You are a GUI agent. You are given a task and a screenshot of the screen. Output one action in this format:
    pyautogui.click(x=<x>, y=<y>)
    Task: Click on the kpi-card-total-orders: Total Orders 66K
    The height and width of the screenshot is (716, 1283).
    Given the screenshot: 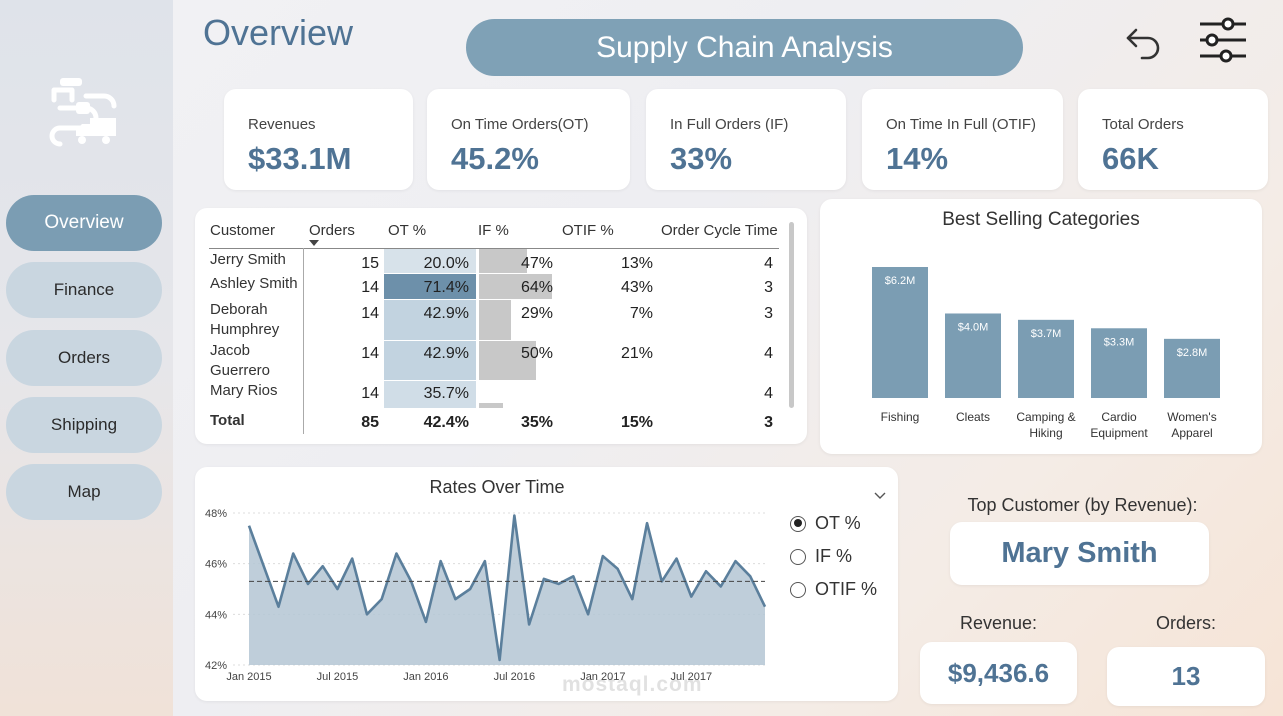 What is the action you would take?
    pyautogui.click(x=1173, y=139)
    